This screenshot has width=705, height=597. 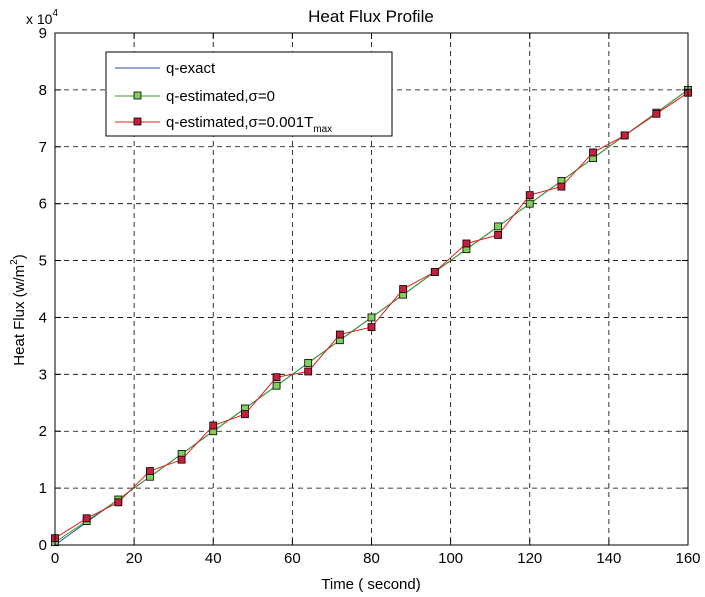 What do you see at coordinates (370, 584) in the screenshot?
I see `x-axis-label: Time ( second)` at bounding box center [370, 584].